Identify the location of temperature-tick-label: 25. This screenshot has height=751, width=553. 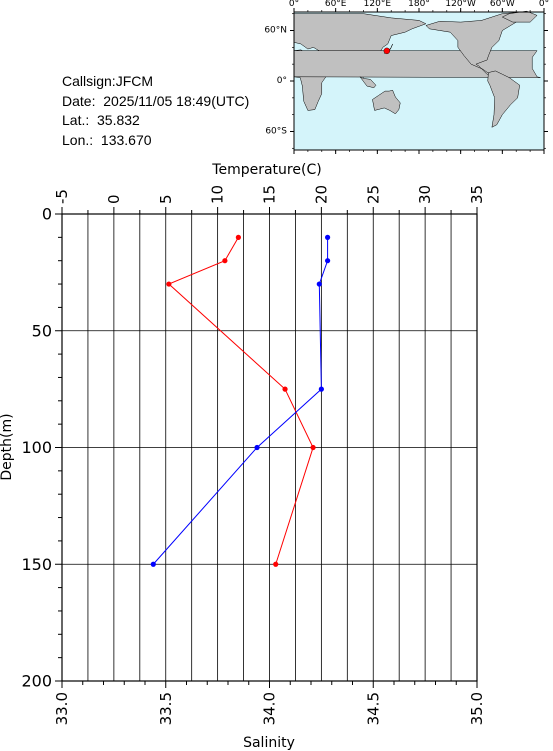
(373, 194).